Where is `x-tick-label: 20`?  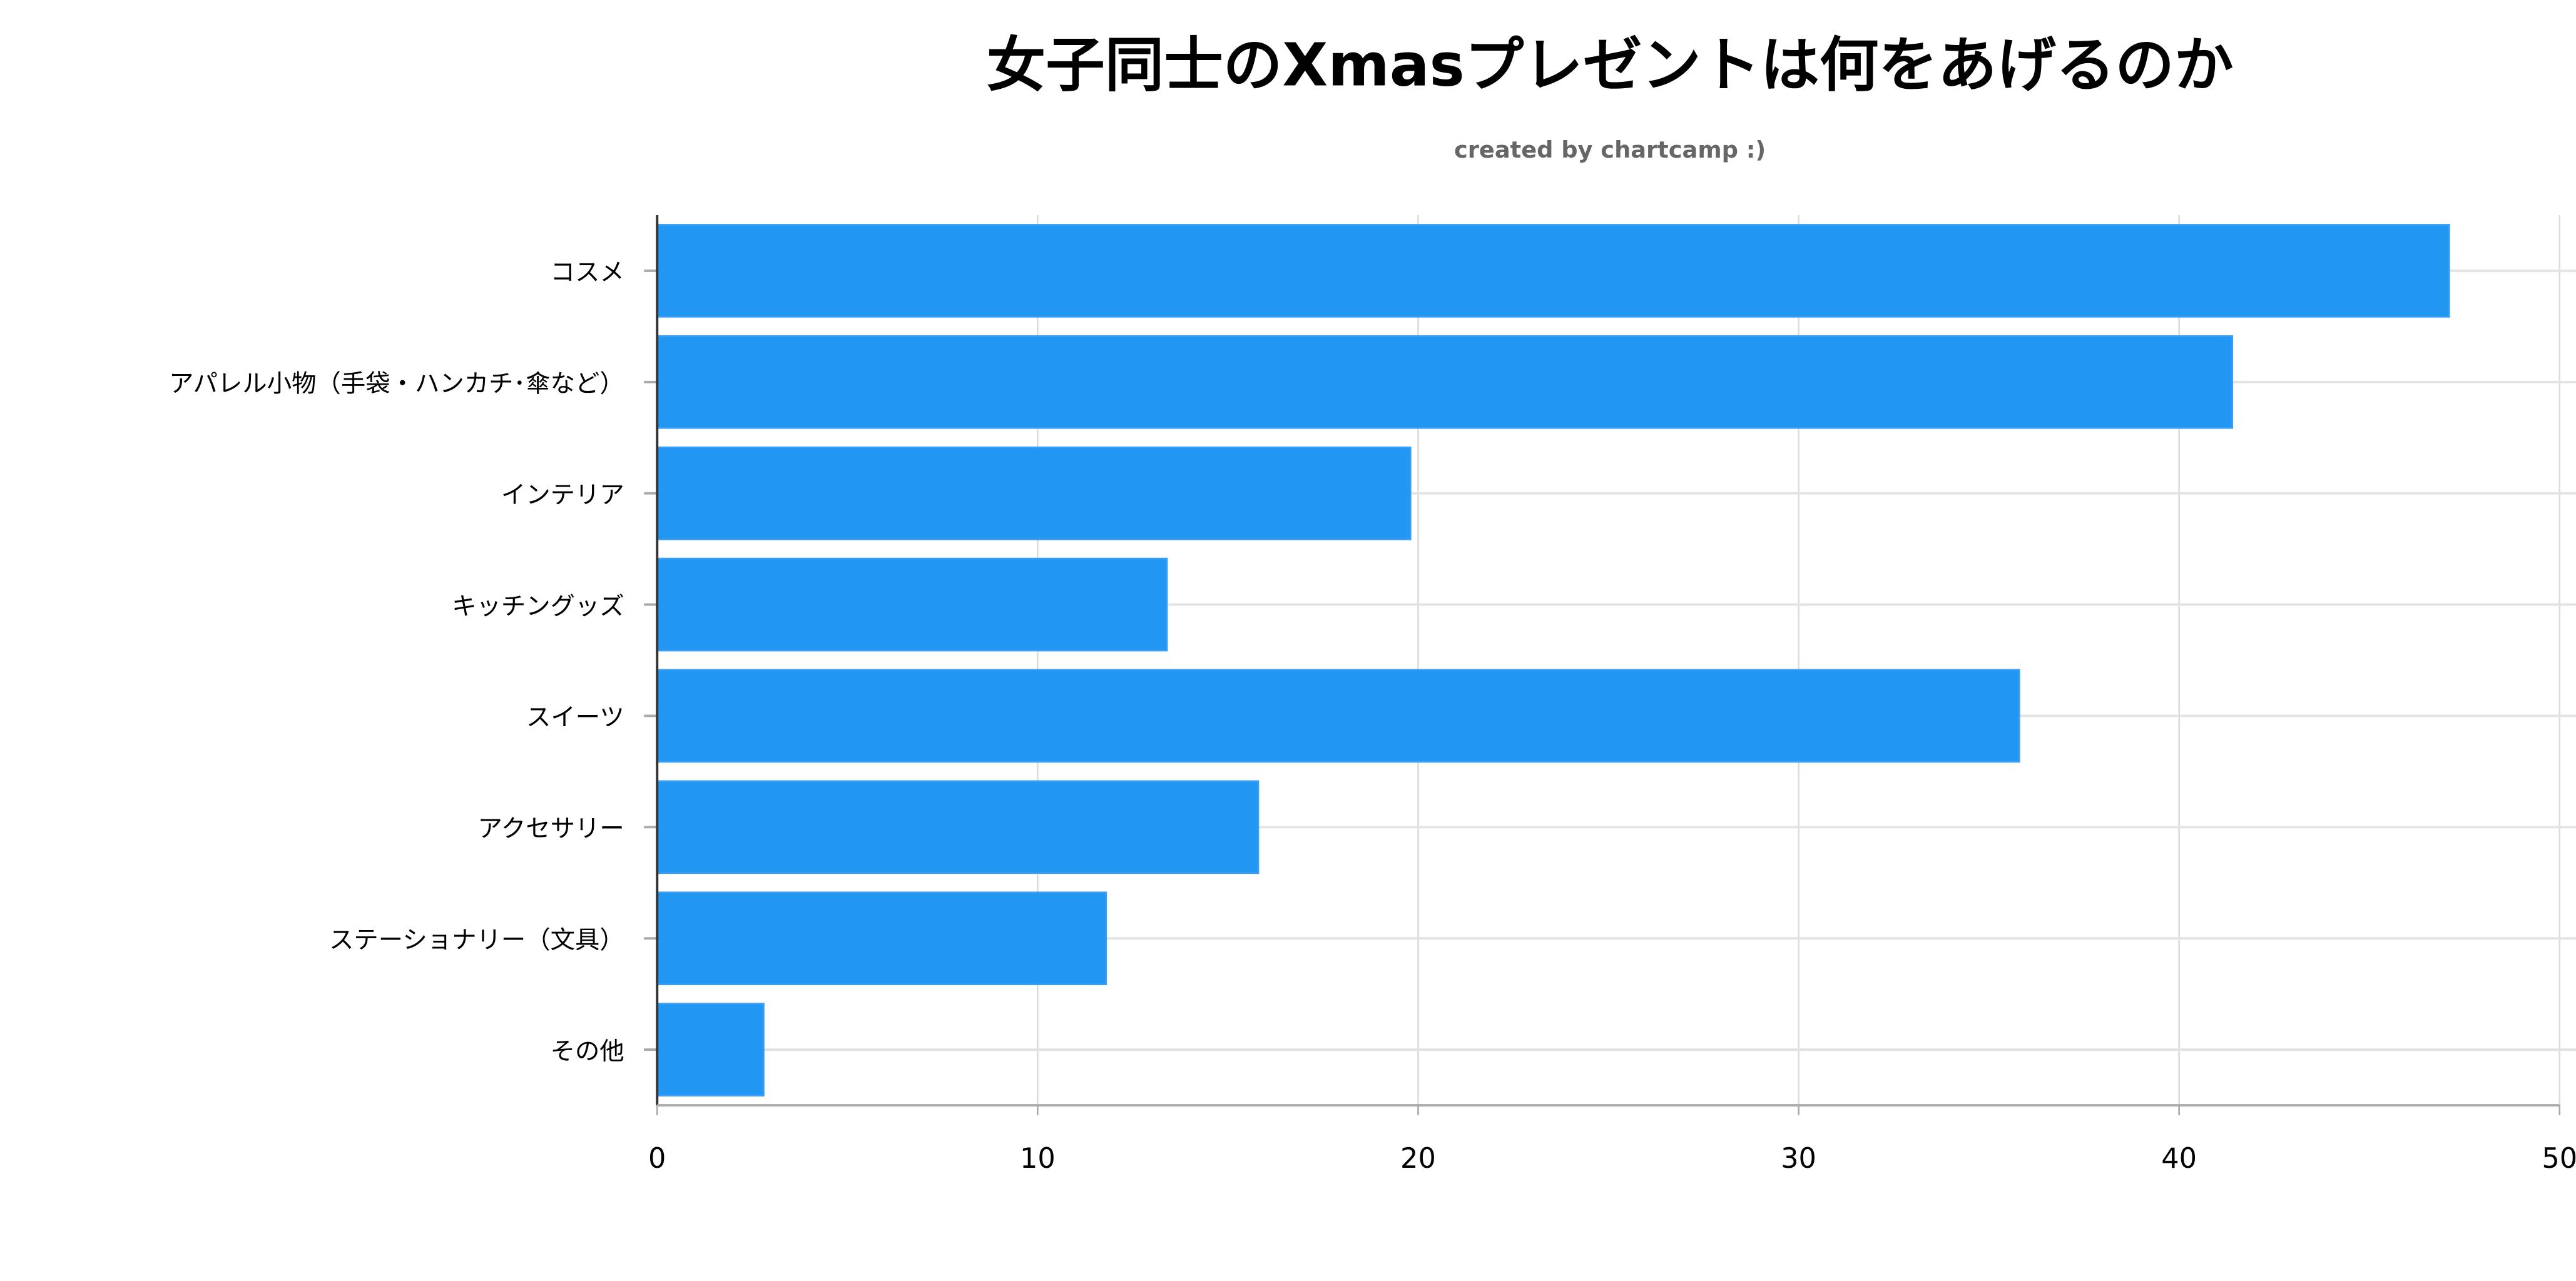
x-tick-label: 20 is located at coordinates (1418, 1158).